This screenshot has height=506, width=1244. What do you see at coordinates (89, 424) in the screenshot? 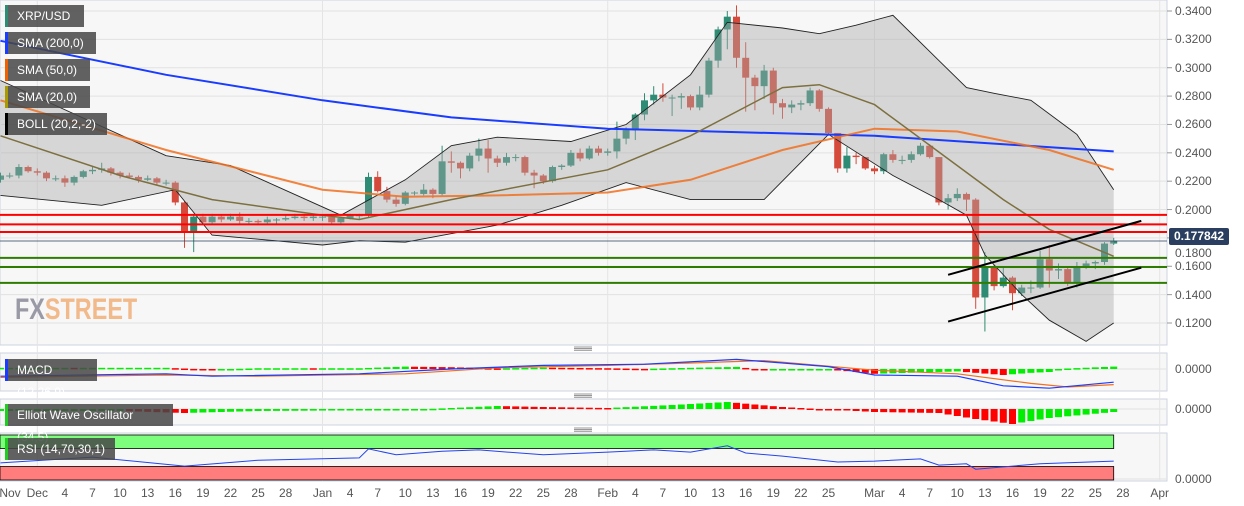
I see `legend-ewo: Elliott Wave Oscillator (34,5)` at bounding box center [89, 424].